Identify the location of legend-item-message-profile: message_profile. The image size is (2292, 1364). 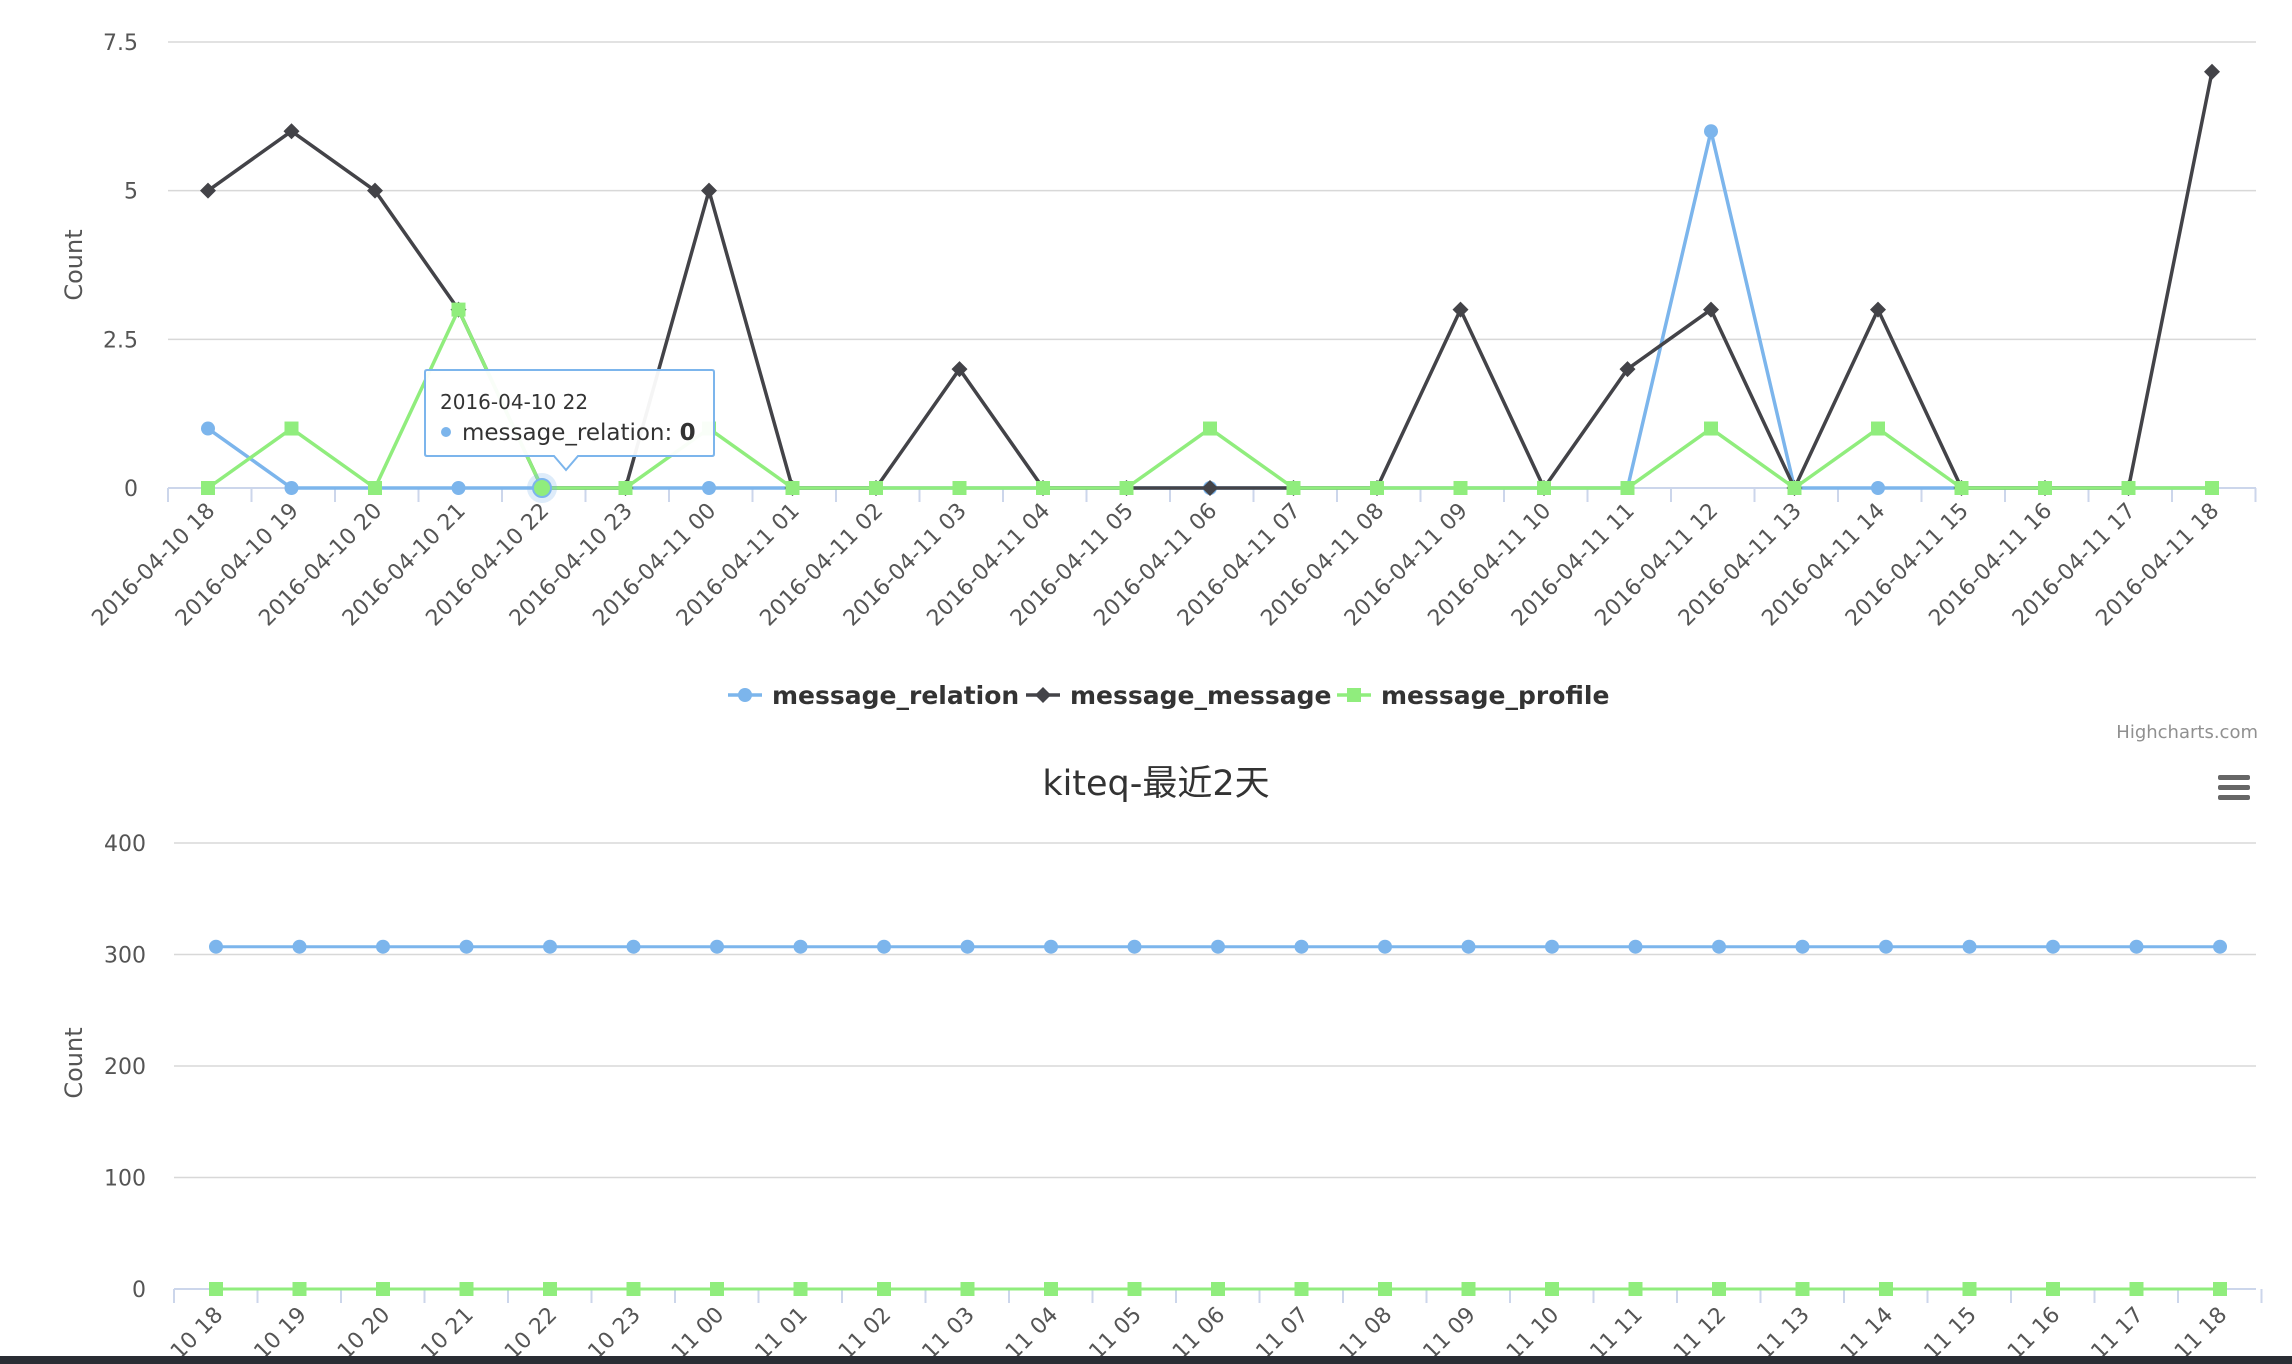
(1473, 695).